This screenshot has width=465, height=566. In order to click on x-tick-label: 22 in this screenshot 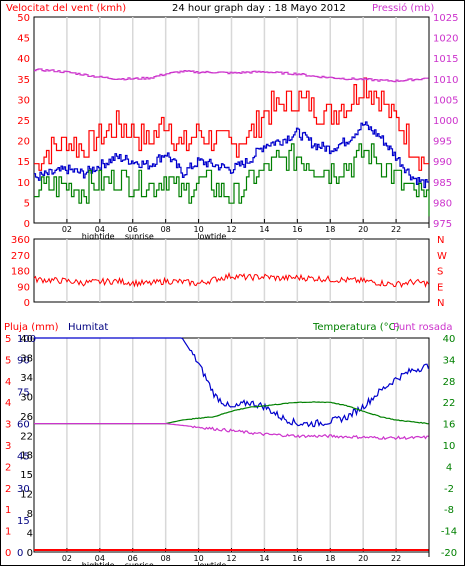, I will do `click(396, 558)`.